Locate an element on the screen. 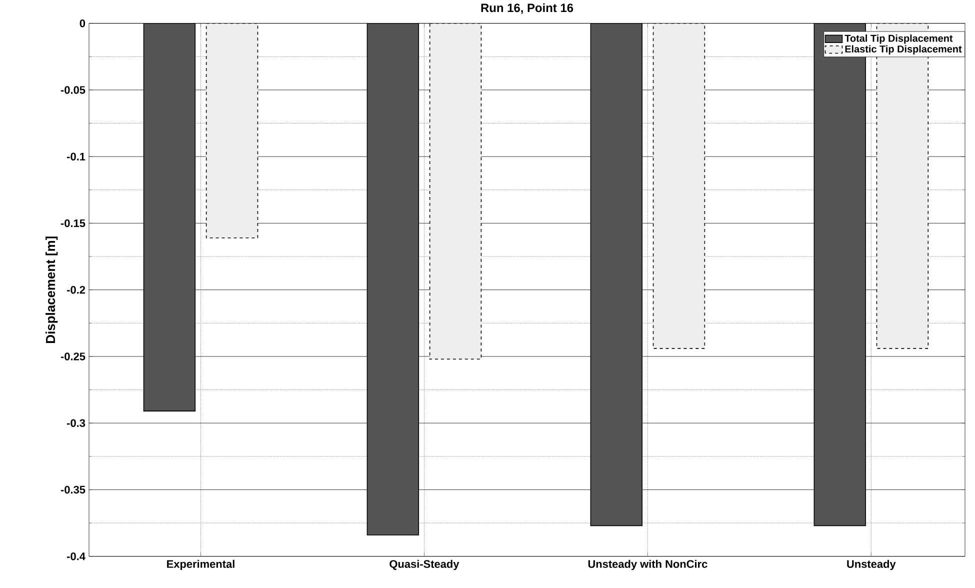 This screenshot has width=975, height=588. y-tick-label: -0.4 is located at coordinates (76, 556).